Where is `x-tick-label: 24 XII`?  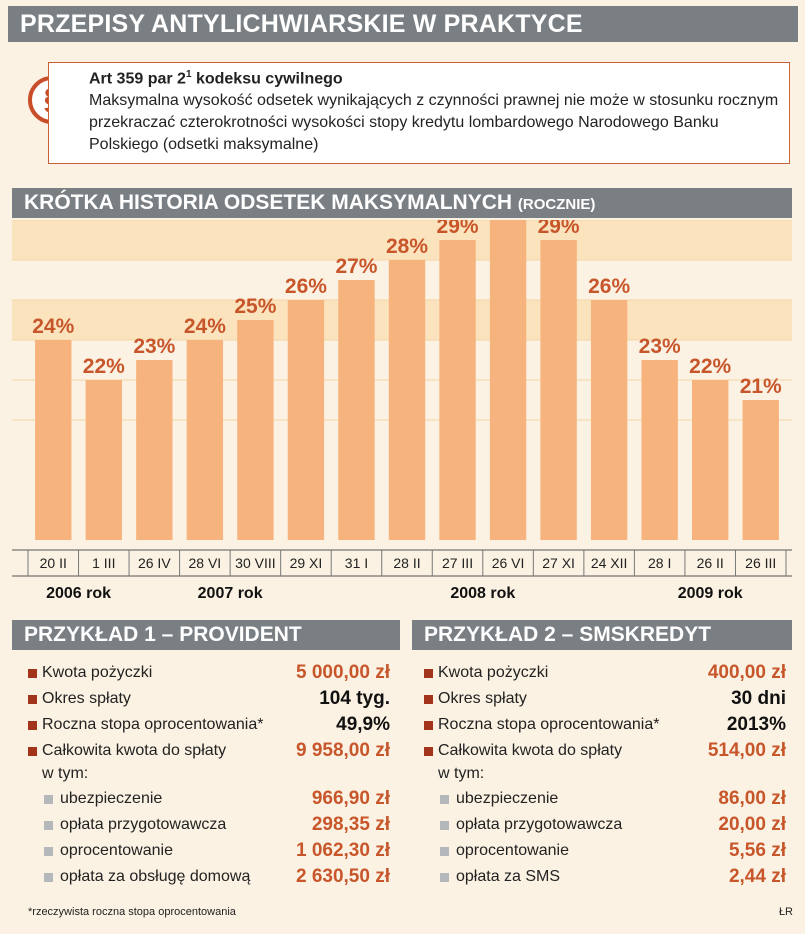
x-tick-label: 24 XII is located at coordinates (609, 563).